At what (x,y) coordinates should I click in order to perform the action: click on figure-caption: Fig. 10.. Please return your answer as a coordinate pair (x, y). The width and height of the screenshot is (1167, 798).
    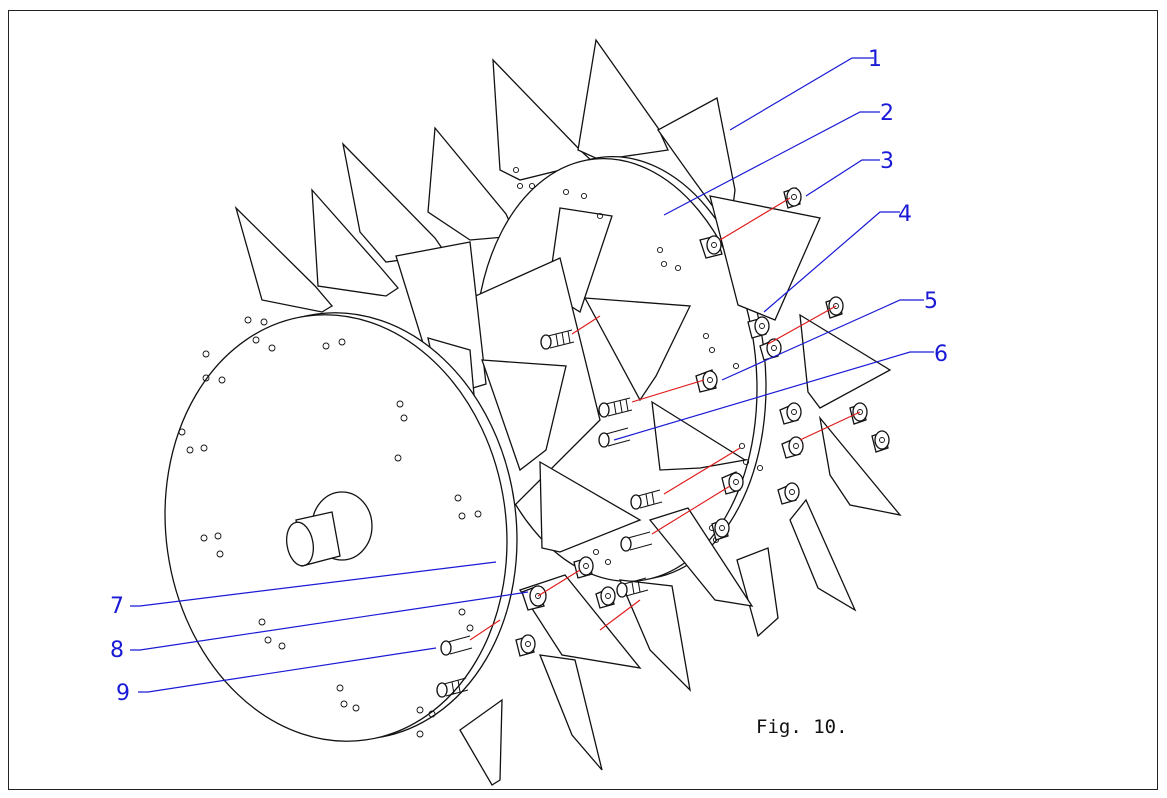
    Looking at the image, I should click on (802, 727).